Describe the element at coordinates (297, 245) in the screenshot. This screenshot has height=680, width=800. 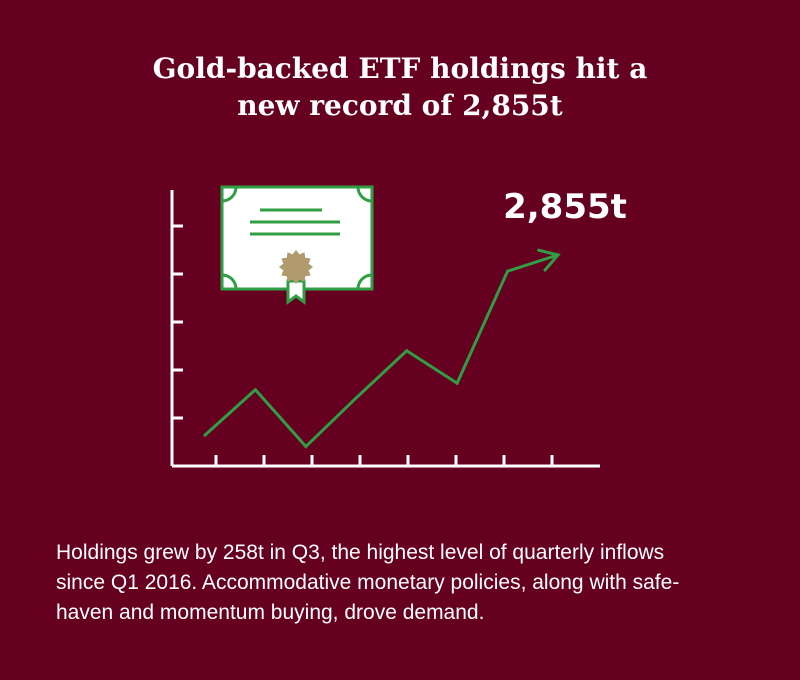
I see `certificate-icon` at that location.